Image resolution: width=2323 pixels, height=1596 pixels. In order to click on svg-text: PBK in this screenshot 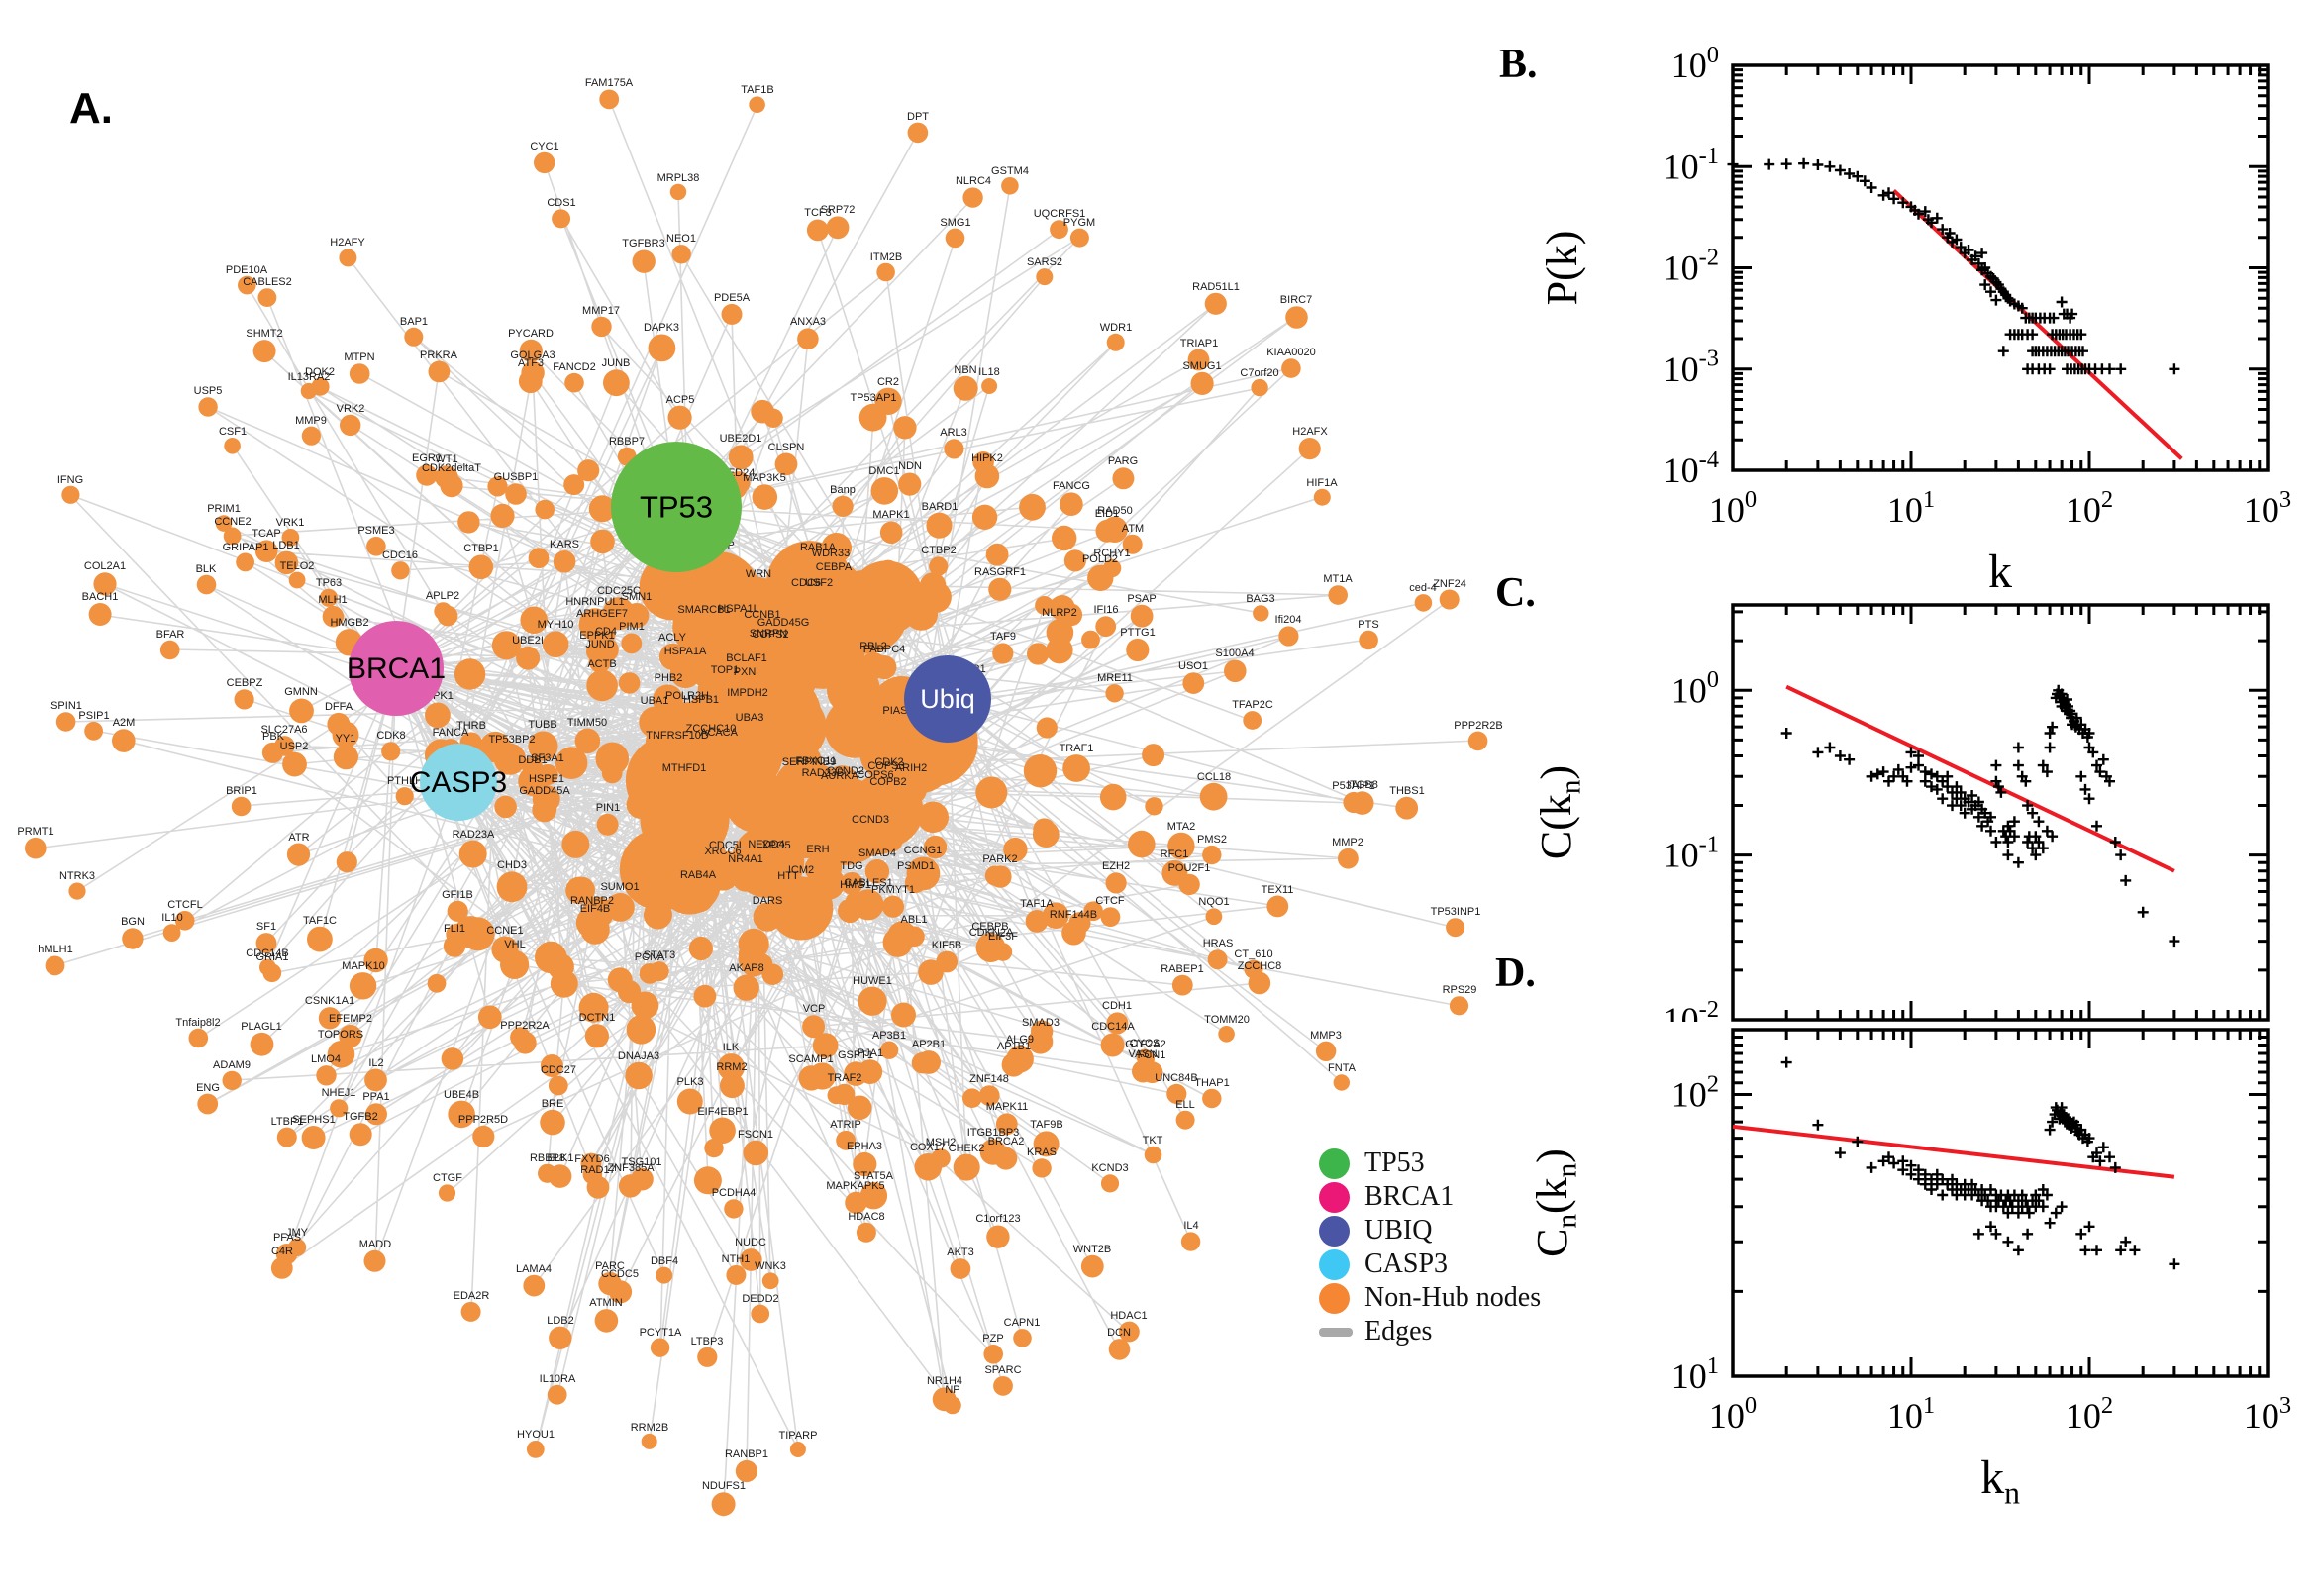, I will do `click(273, 737)`.